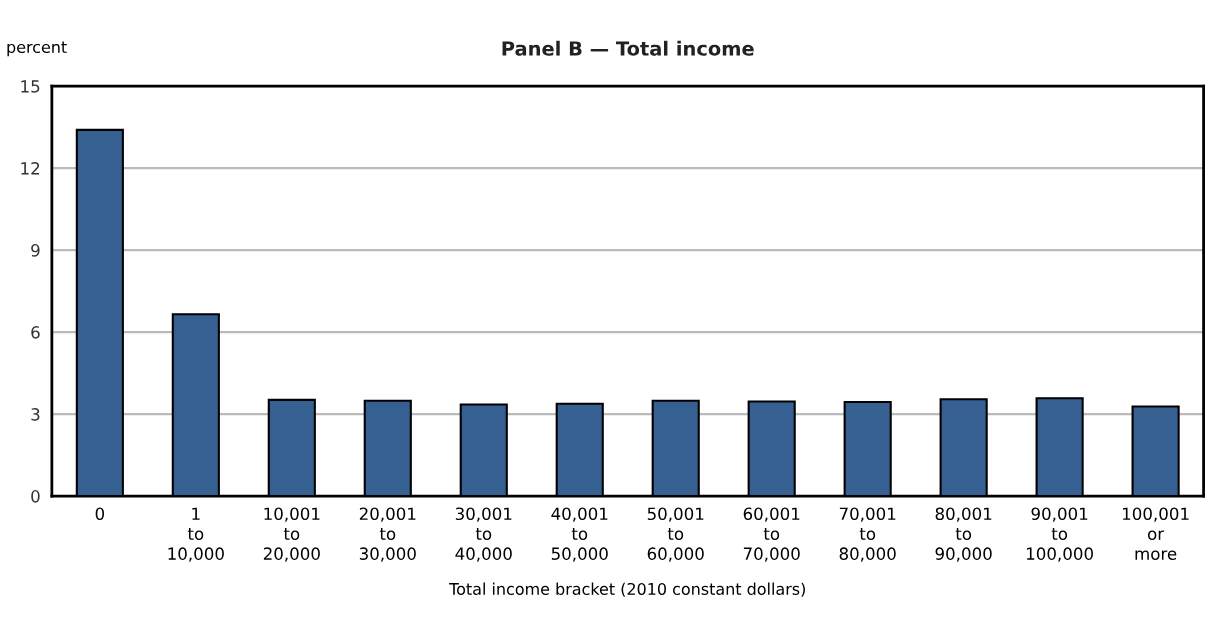 The image size is (1206, 624). Describe the element at coordinates (30, 86) in the screenshot. I see `y-tick-label: 15` at that location.